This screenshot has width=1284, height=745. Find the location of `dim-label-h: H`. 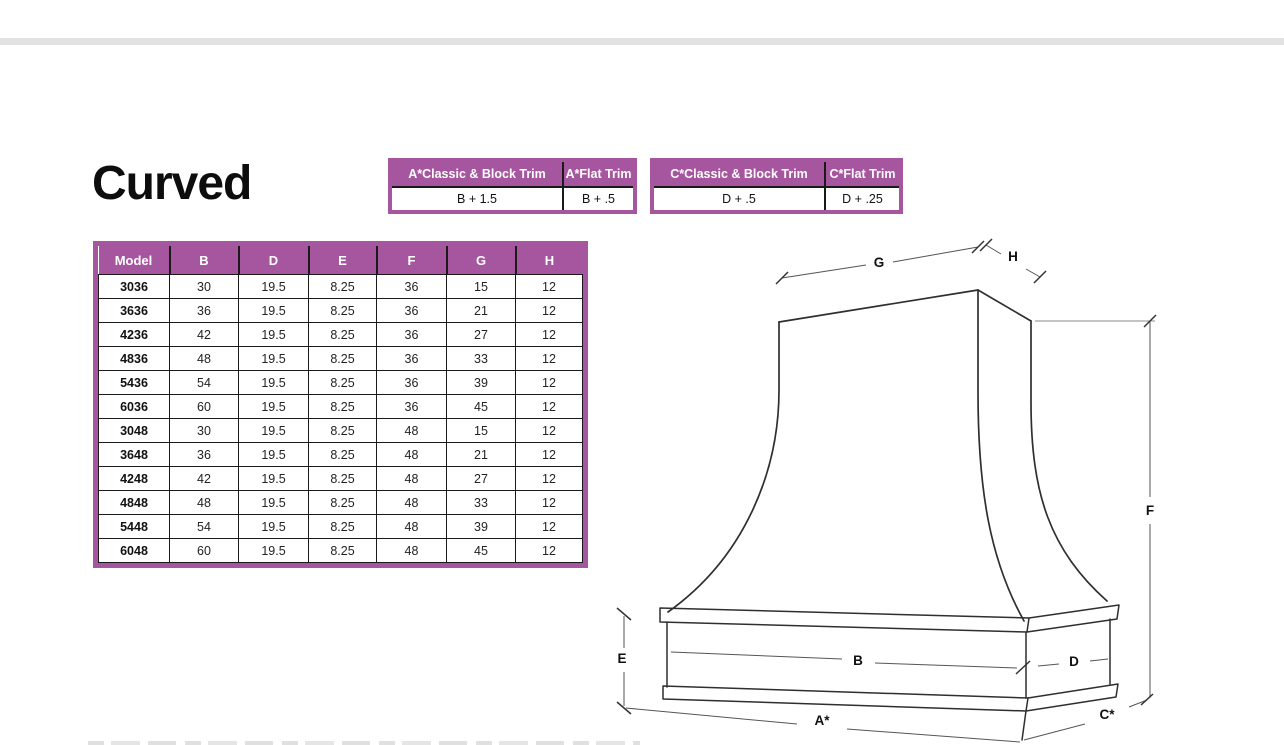

dim-label-h: H is located at coordinates (1013, 256).